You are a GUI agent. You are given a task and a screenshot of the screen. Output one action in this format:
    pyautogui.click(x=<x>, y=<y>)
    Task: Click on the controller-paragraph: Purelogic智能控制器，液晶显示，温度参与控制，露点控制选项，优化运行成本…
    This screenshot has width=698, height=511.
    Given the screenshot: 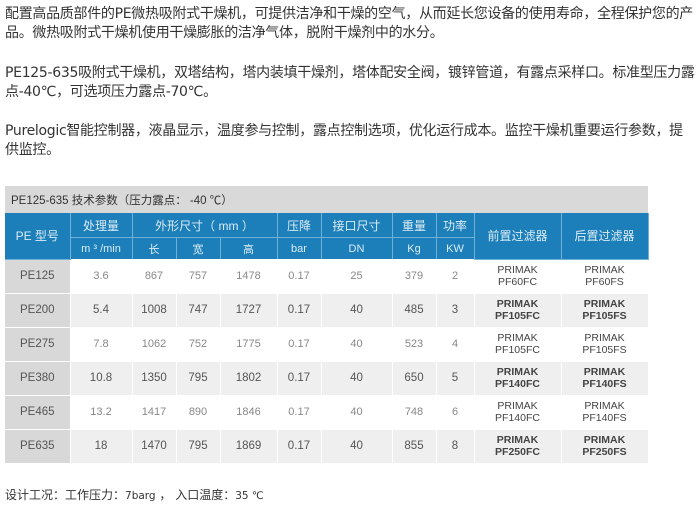 What is the action you would take?
    pyautogui.click(x=344, y=140)
    